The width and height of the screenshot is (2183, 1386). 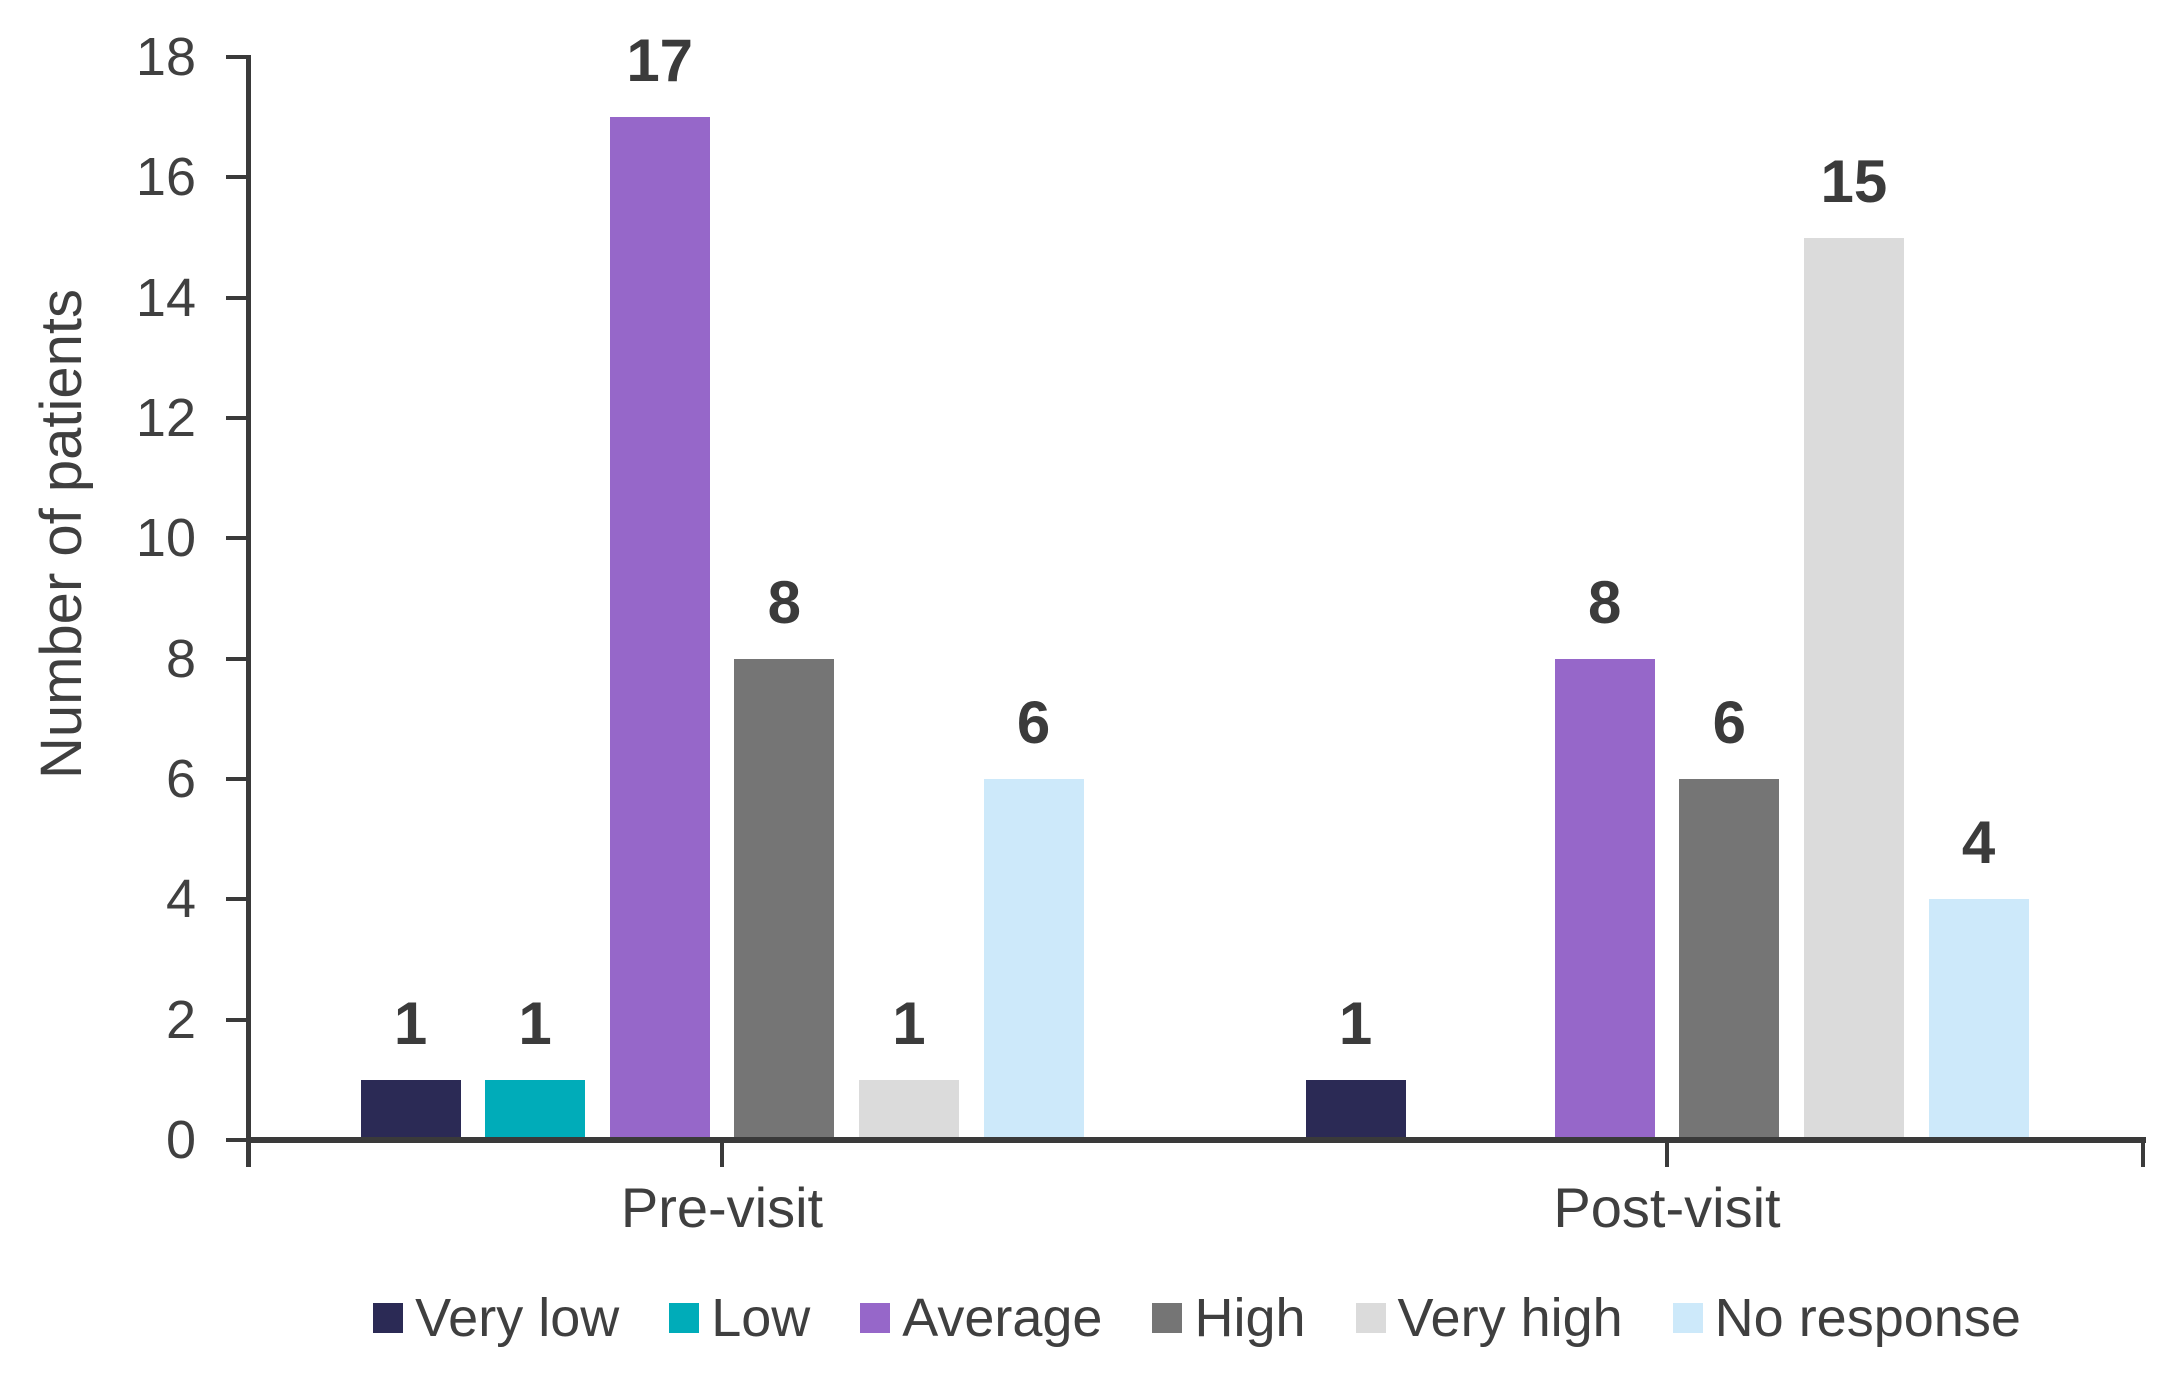 What do you see at coordinates (1729, 959) in the screenshot?
I see `bar-post-visit-high` at bounding box center [1729, 959].